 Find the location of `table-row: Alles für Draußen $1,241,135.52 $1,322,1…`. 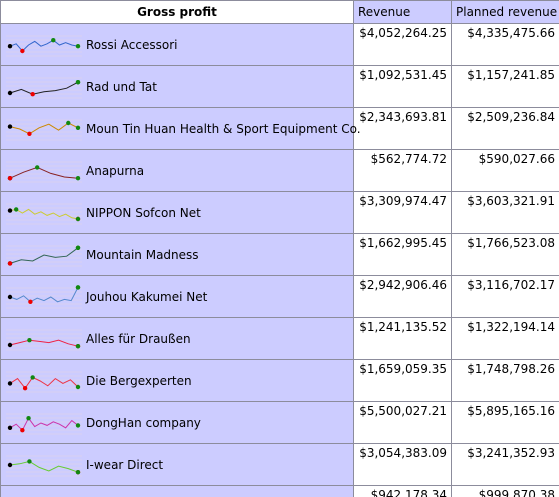

table-row: Alles für Draußen $1,241,135.52 $1,322,1… is located at coordinates (279, 338).